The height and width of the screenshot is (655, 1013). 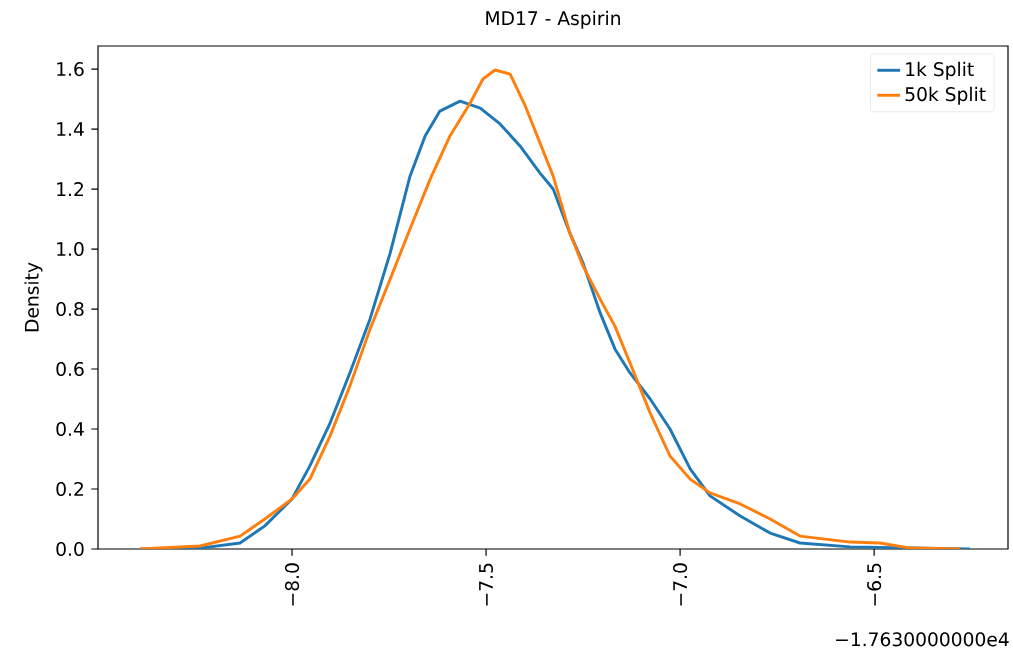 What do you see at coordinates (940, 70) in the screenshot?
I see `legend-label: 1k Split` at bounding box center [940, 70].